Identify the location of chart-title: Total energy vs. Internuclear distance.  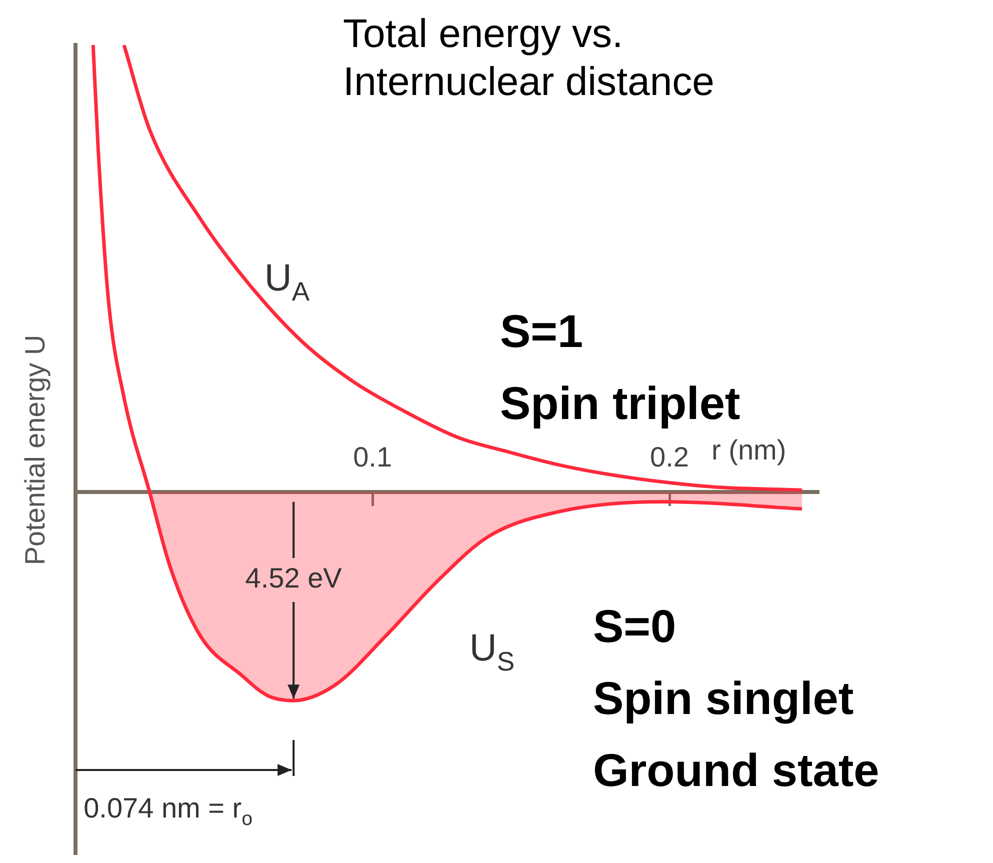
(529, 58).